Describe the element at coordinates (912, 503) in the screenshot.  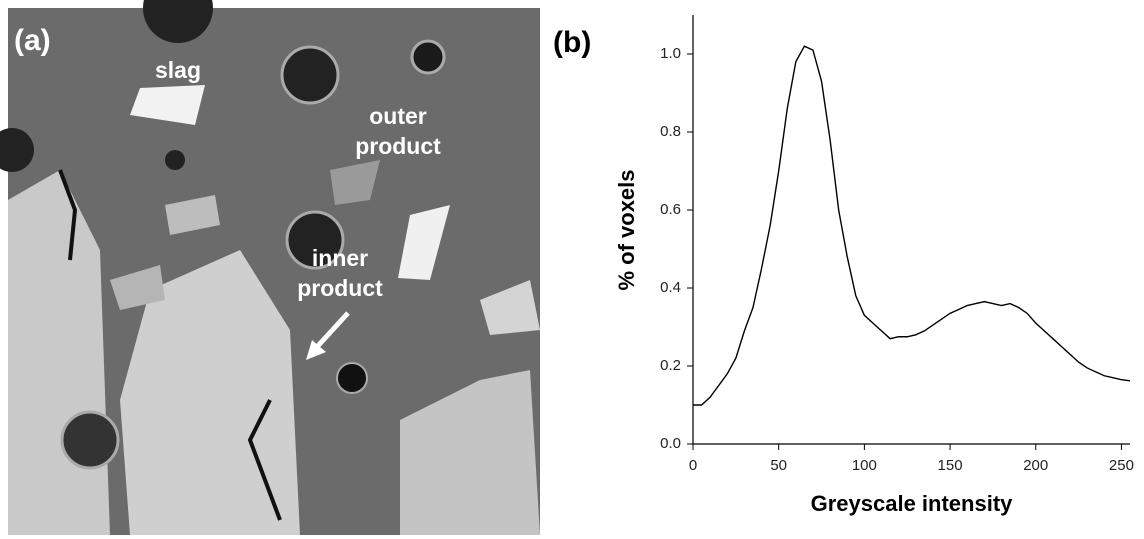
I see `x-axis-label: Greyscale intensity` at that location.